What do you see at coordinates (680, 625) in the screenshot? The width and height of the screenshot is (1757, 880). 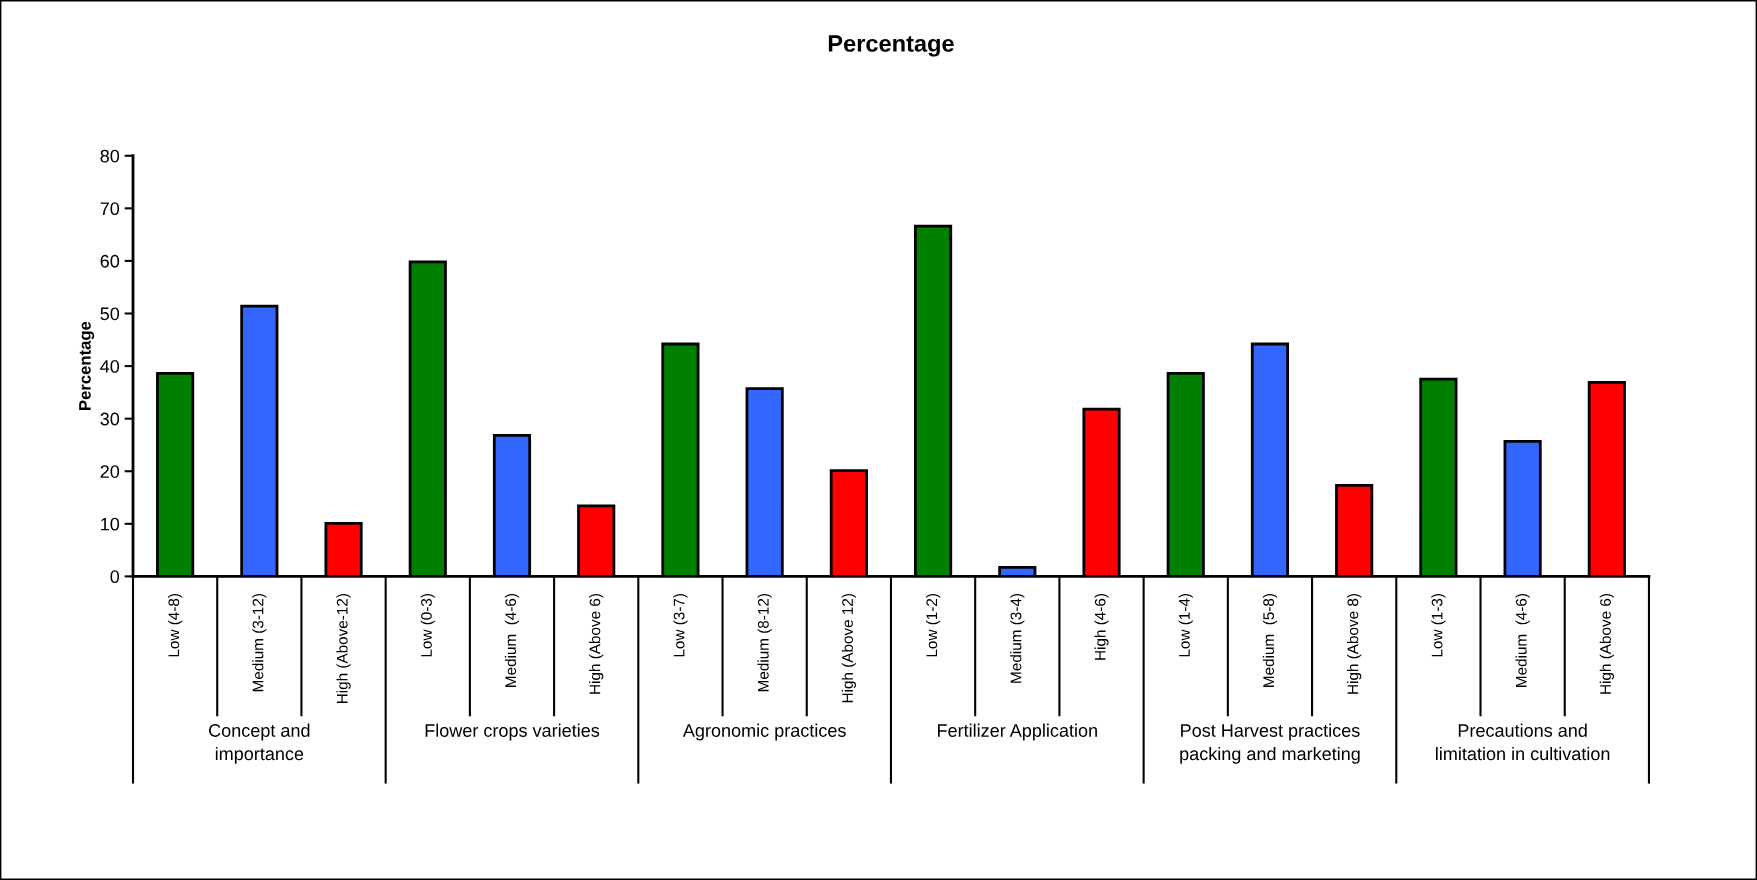 I see `x-tick-label: Low (3-7)` at bounding box center [680, 625].